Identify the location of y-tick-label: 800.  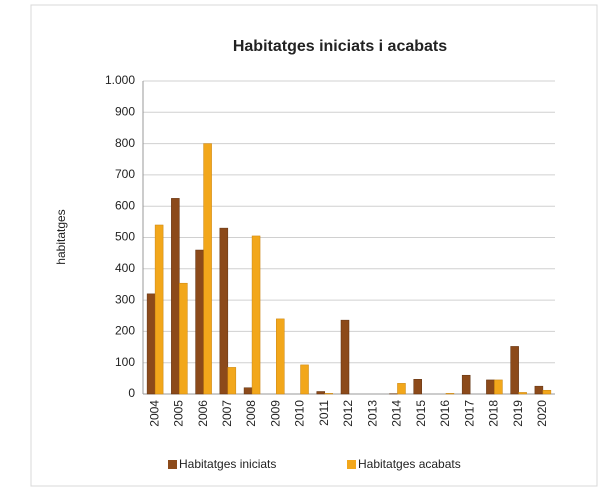
(125, 143).